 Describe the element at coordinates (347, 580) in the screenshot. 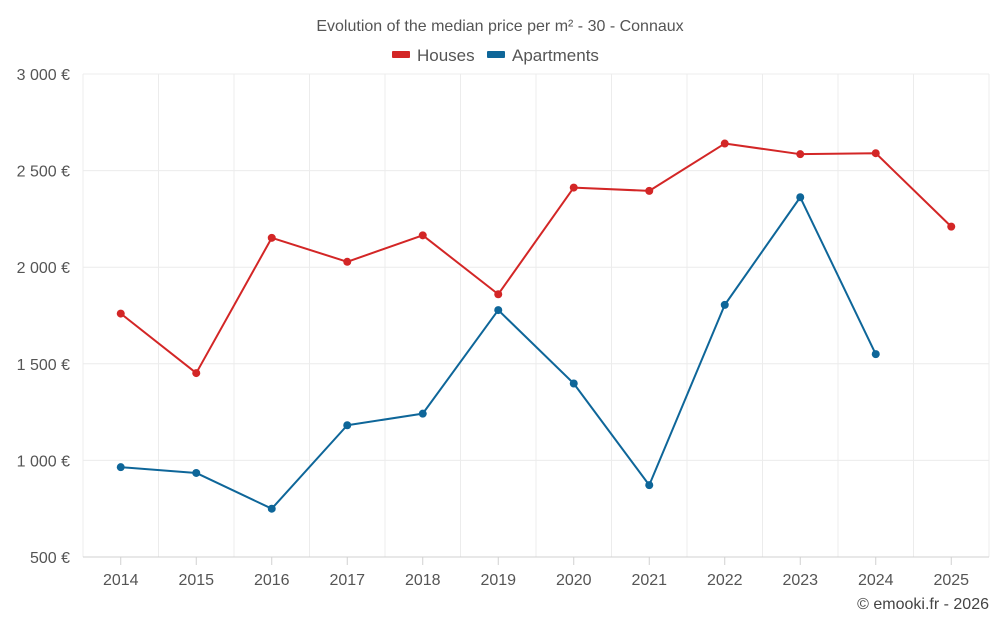

I see `x-tick-label-2017: 2017` at that location.